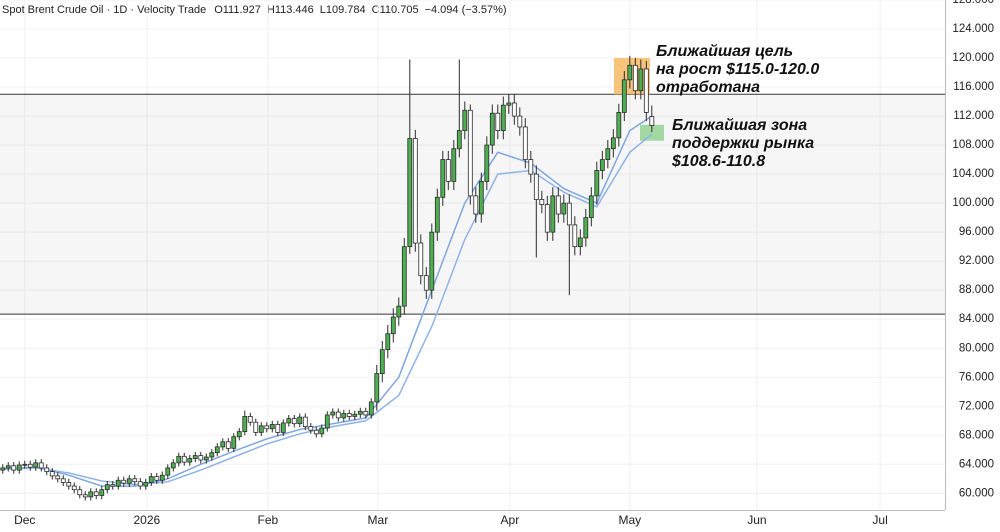 The image size is (1000, 532). Describe the element at coordinates (976, 493) in the screenshot. I see `y-tick-label: 60.000` at that location.